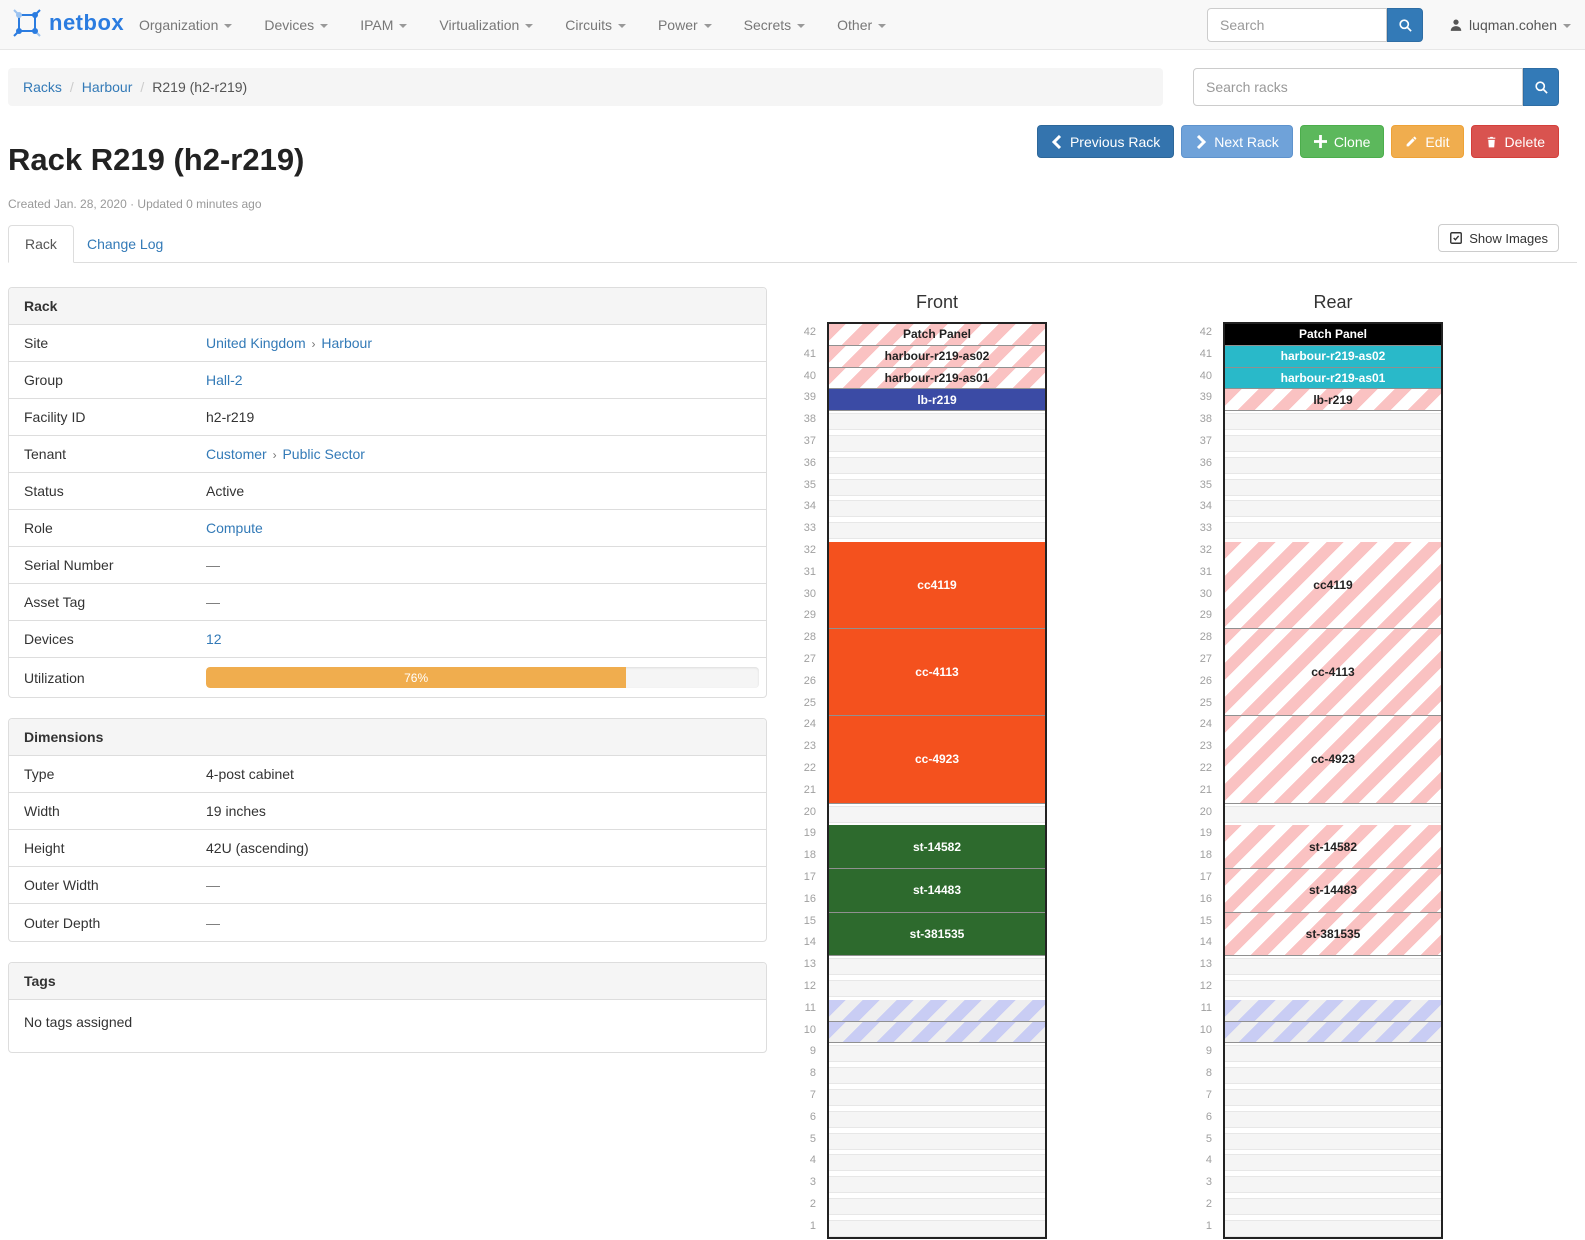 The width and height of the screenshot is (1585, 1240). What do you see at coordinates (256, 343) in the screenshot?
I see `value-link: United Kingdom` at bounding box center [256, 343].